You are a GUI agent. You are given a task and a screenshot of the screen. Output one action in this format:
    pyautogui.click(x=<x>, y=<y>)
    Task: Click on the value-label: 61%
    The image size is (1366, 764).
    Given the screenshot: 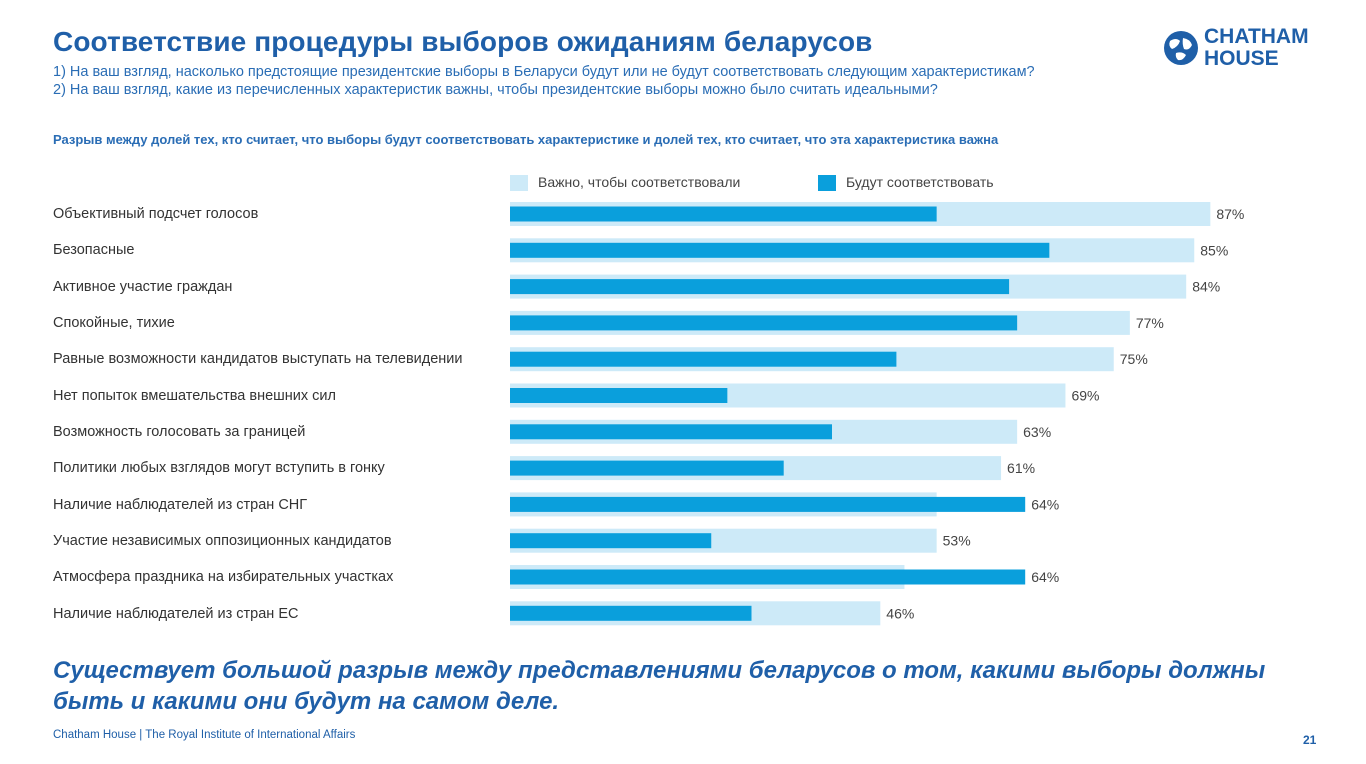 What is the action you would take?
    pyautogui.click(x=1021, y=468)
    